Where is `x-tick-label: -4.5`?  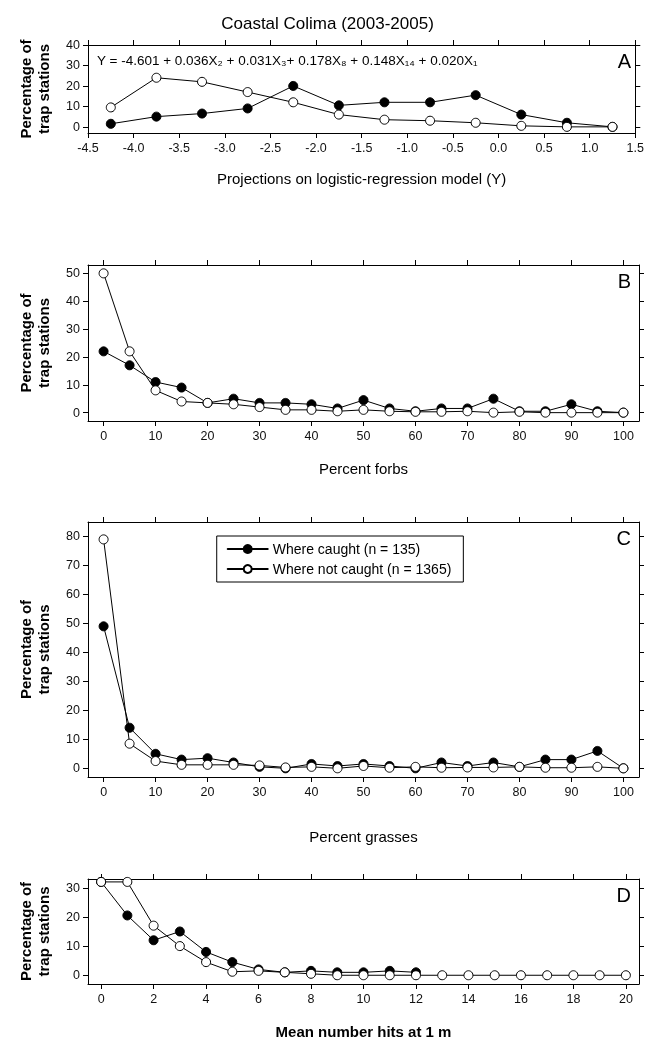
x-tick-label: -4.5 is located at coordinates (88, 147).